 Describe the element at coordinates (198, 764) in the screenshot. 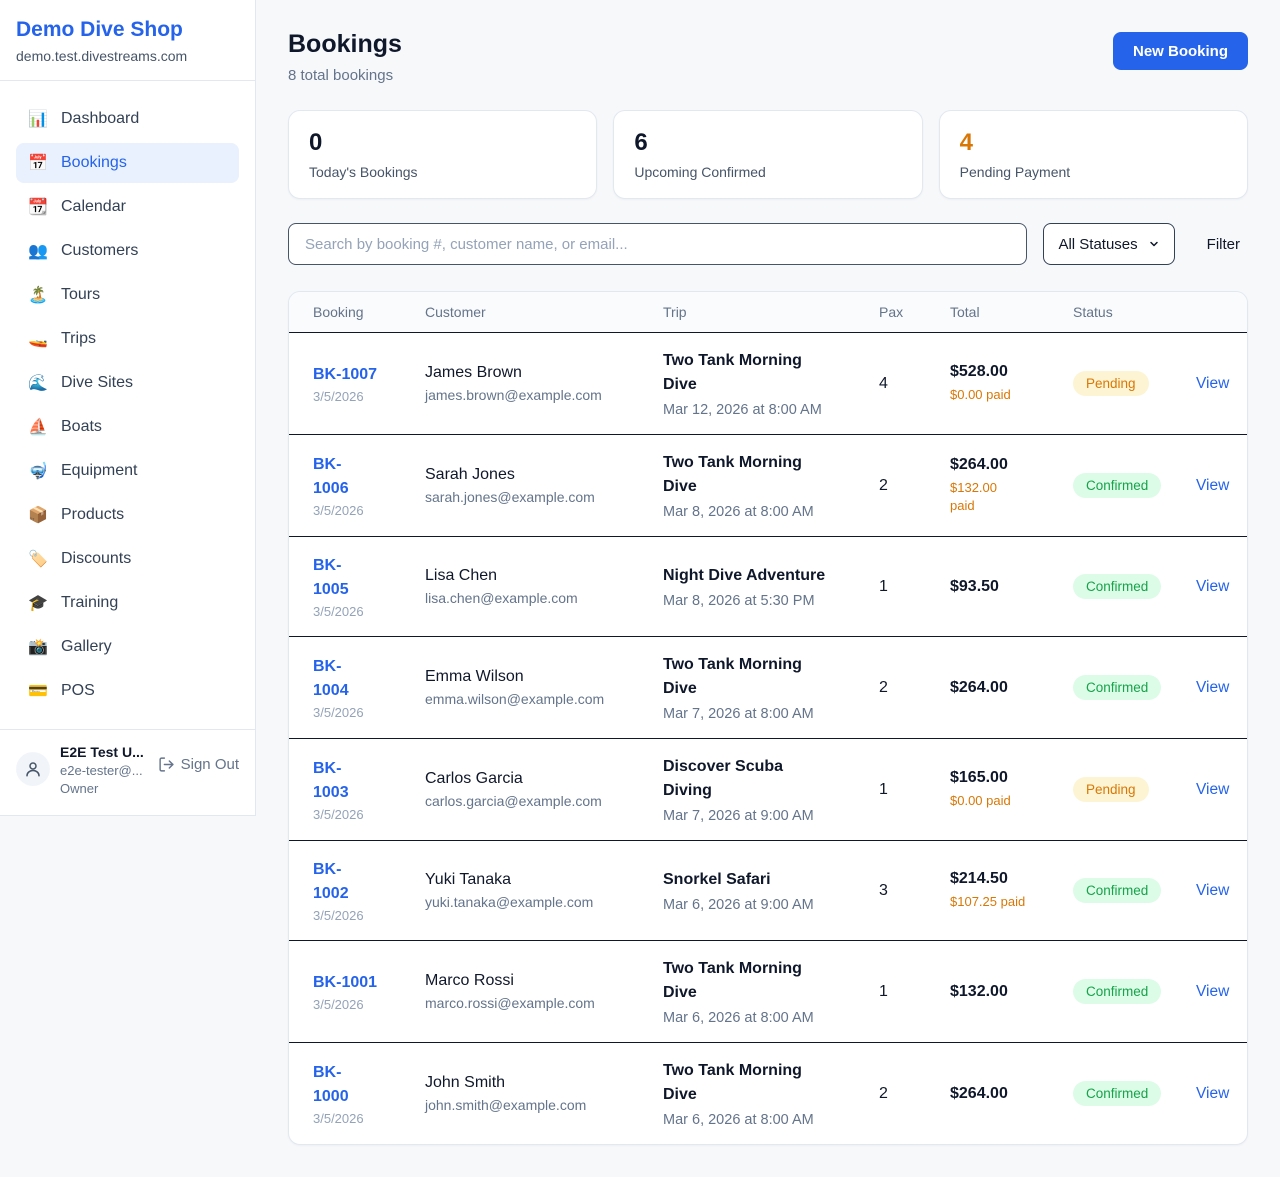

I see `sign-out-button: Sign Out` at that location.